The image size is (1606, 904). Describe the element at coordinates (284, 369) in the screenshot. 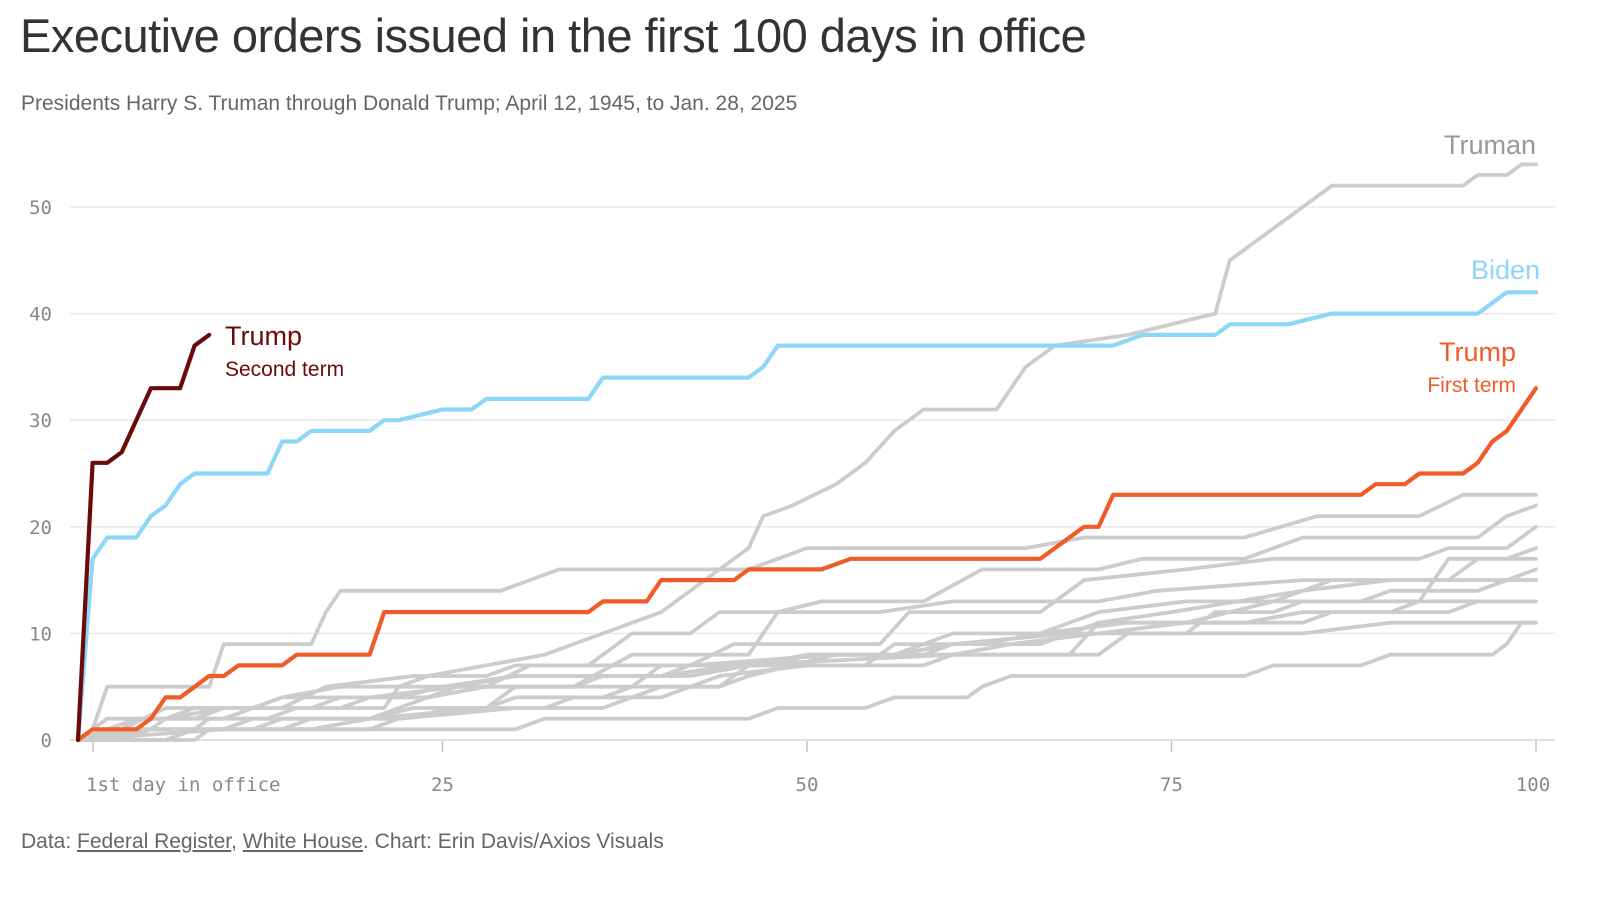

I see `series-label-trump-second-term-sub: Second term` at that location.